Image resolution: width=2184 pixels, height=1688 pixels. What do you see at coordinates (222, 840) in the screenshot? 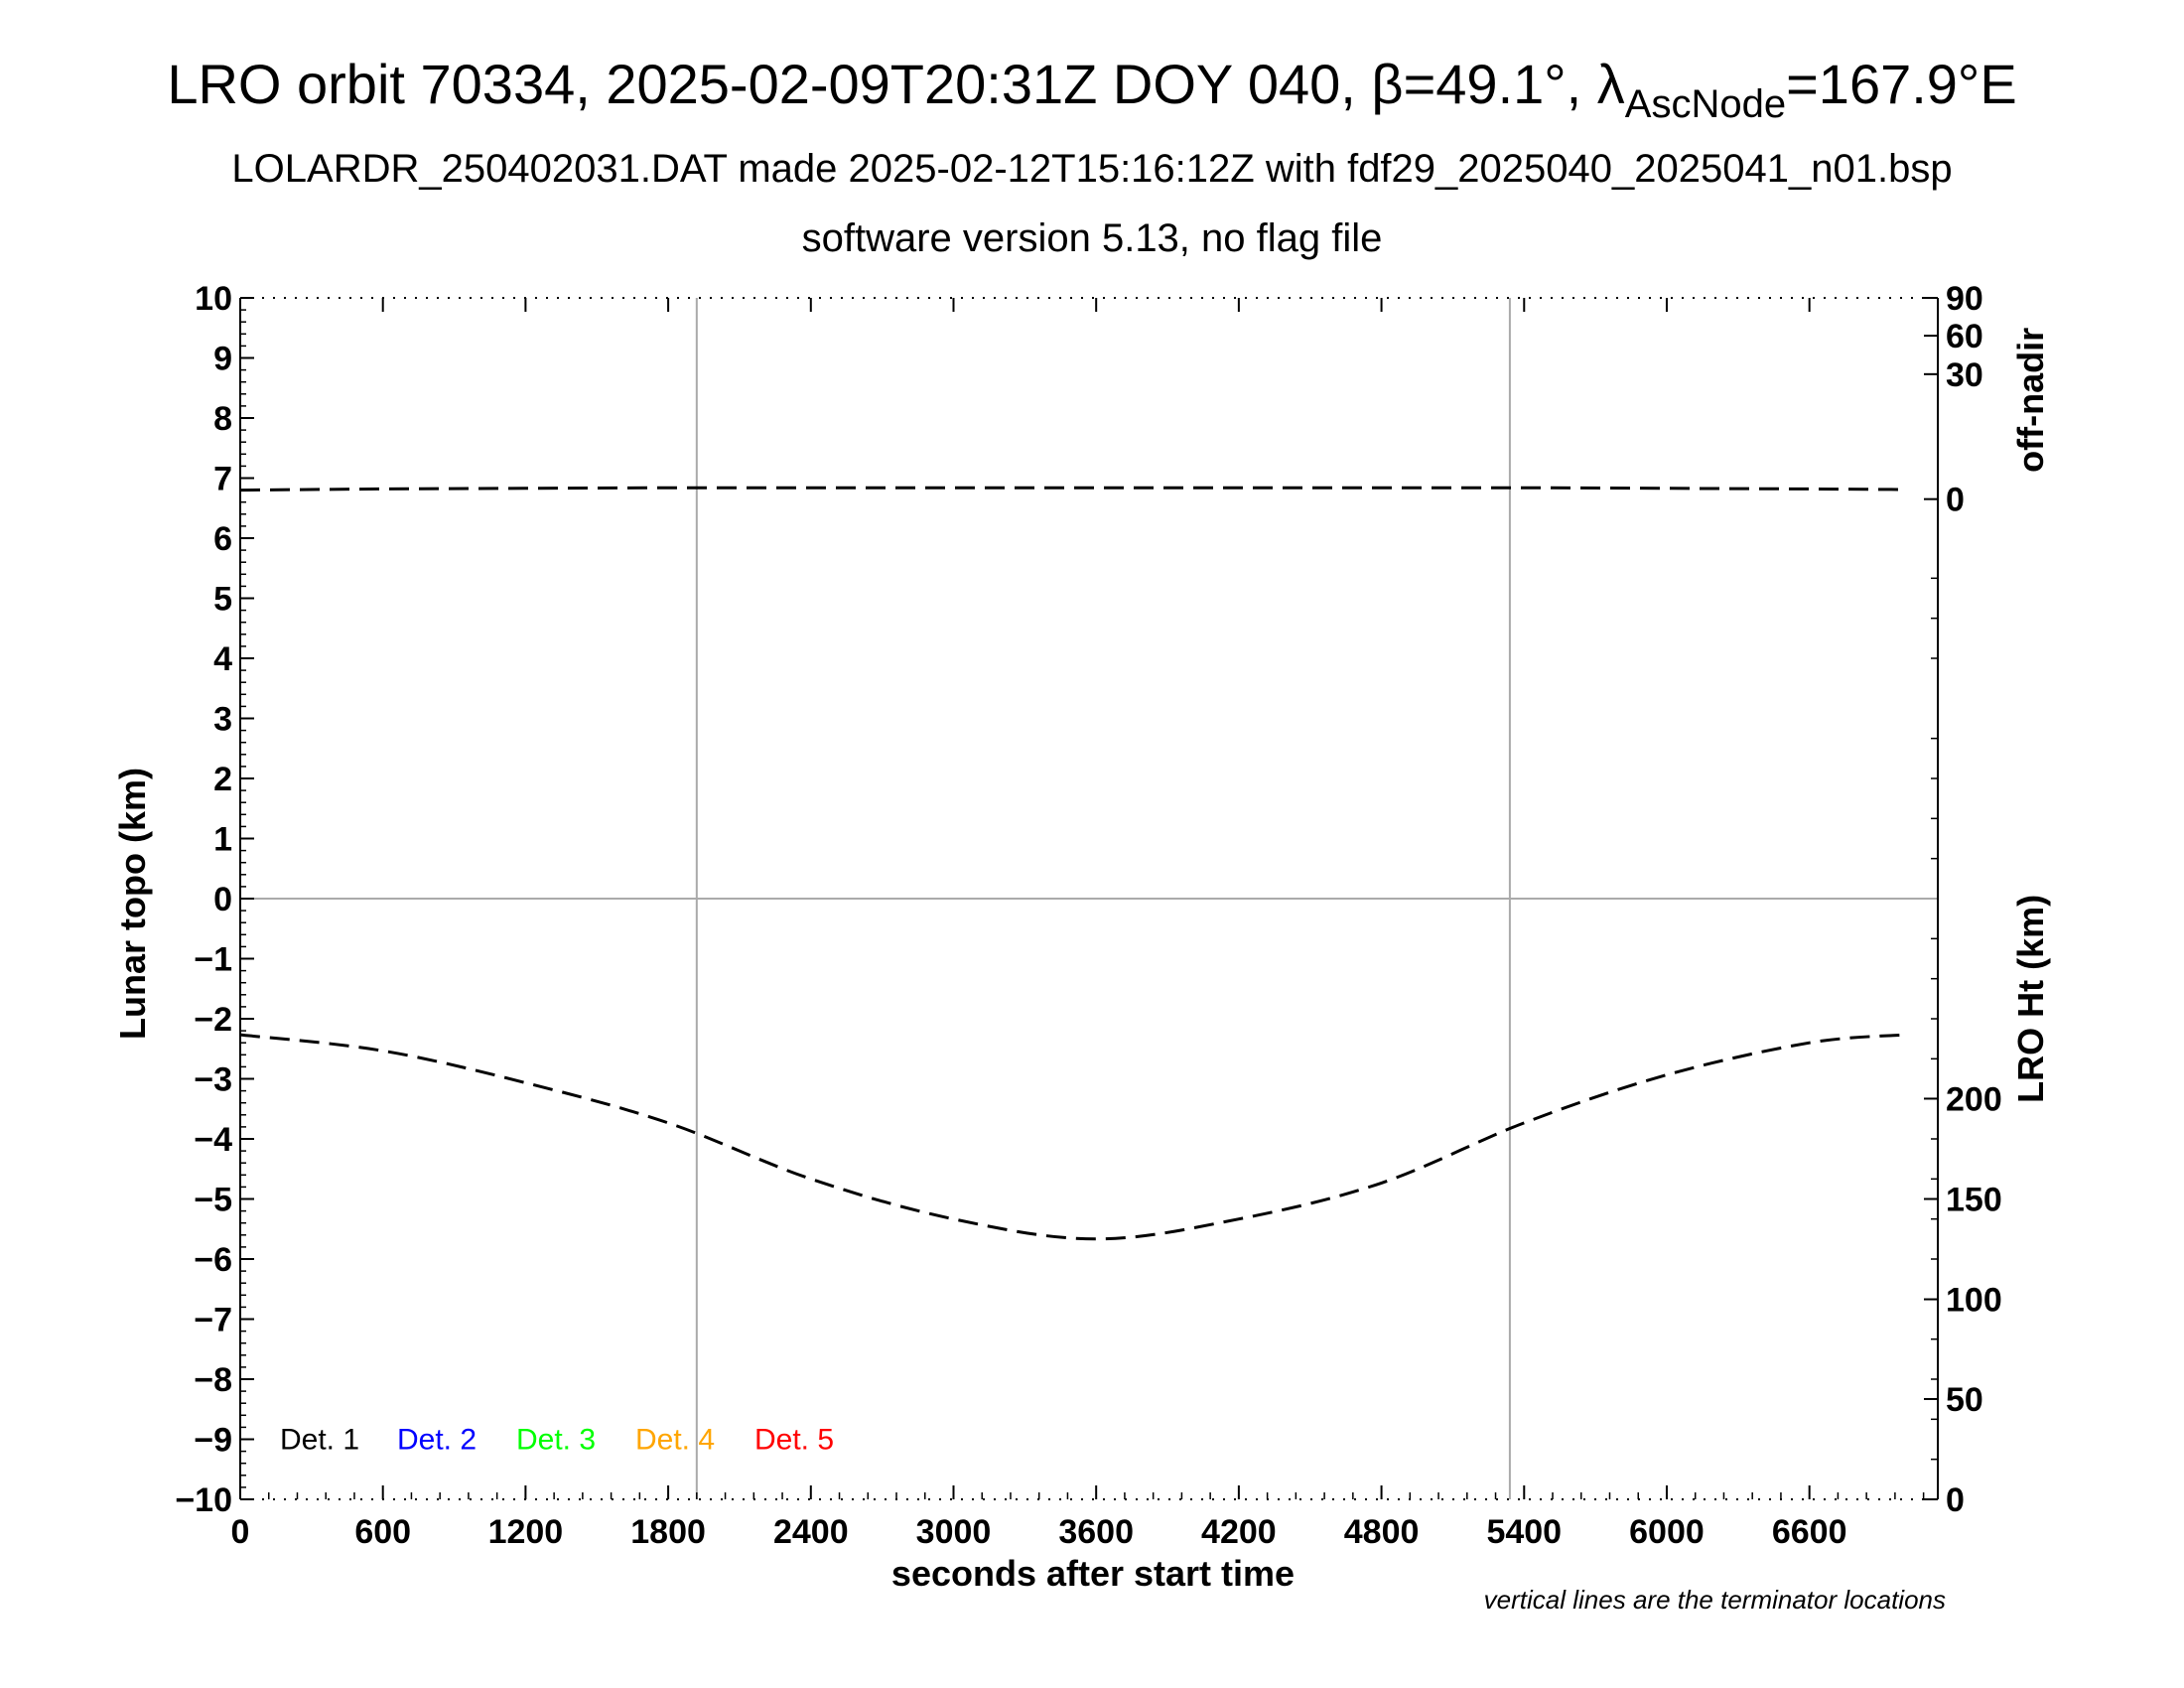
I see `y-tick-label: 1` at bounding box center [222, 840].